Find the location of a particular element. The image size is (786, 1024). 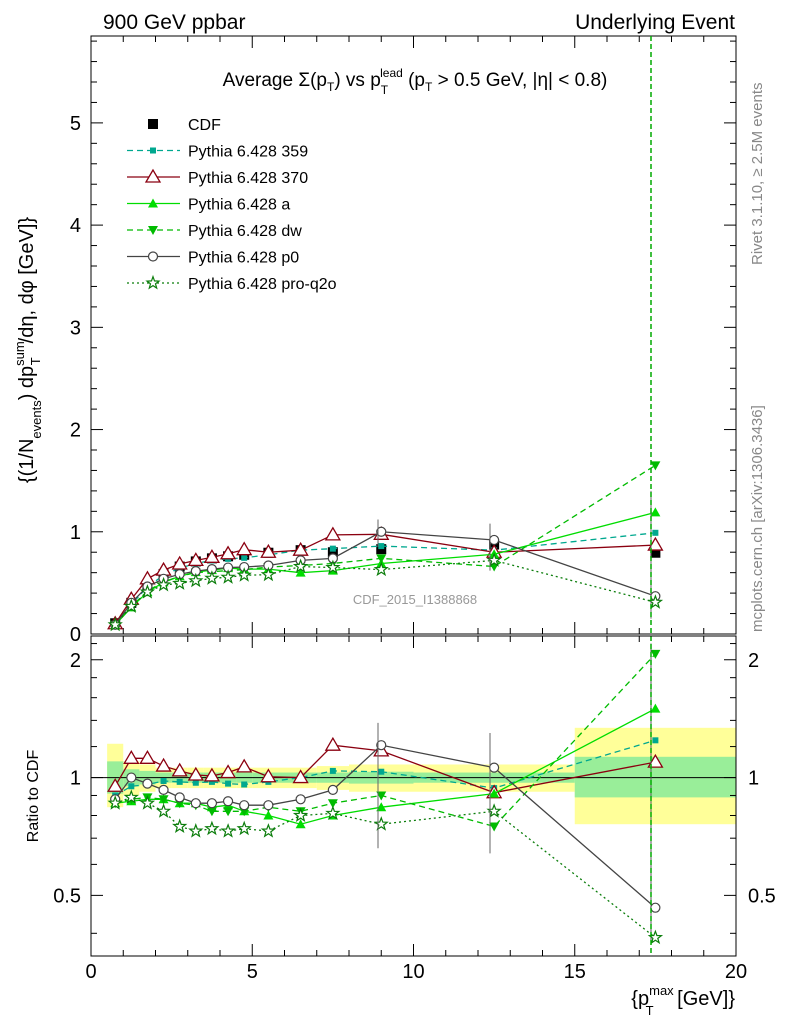

header-right: Underlying Event is located at coordinates (655, 22).